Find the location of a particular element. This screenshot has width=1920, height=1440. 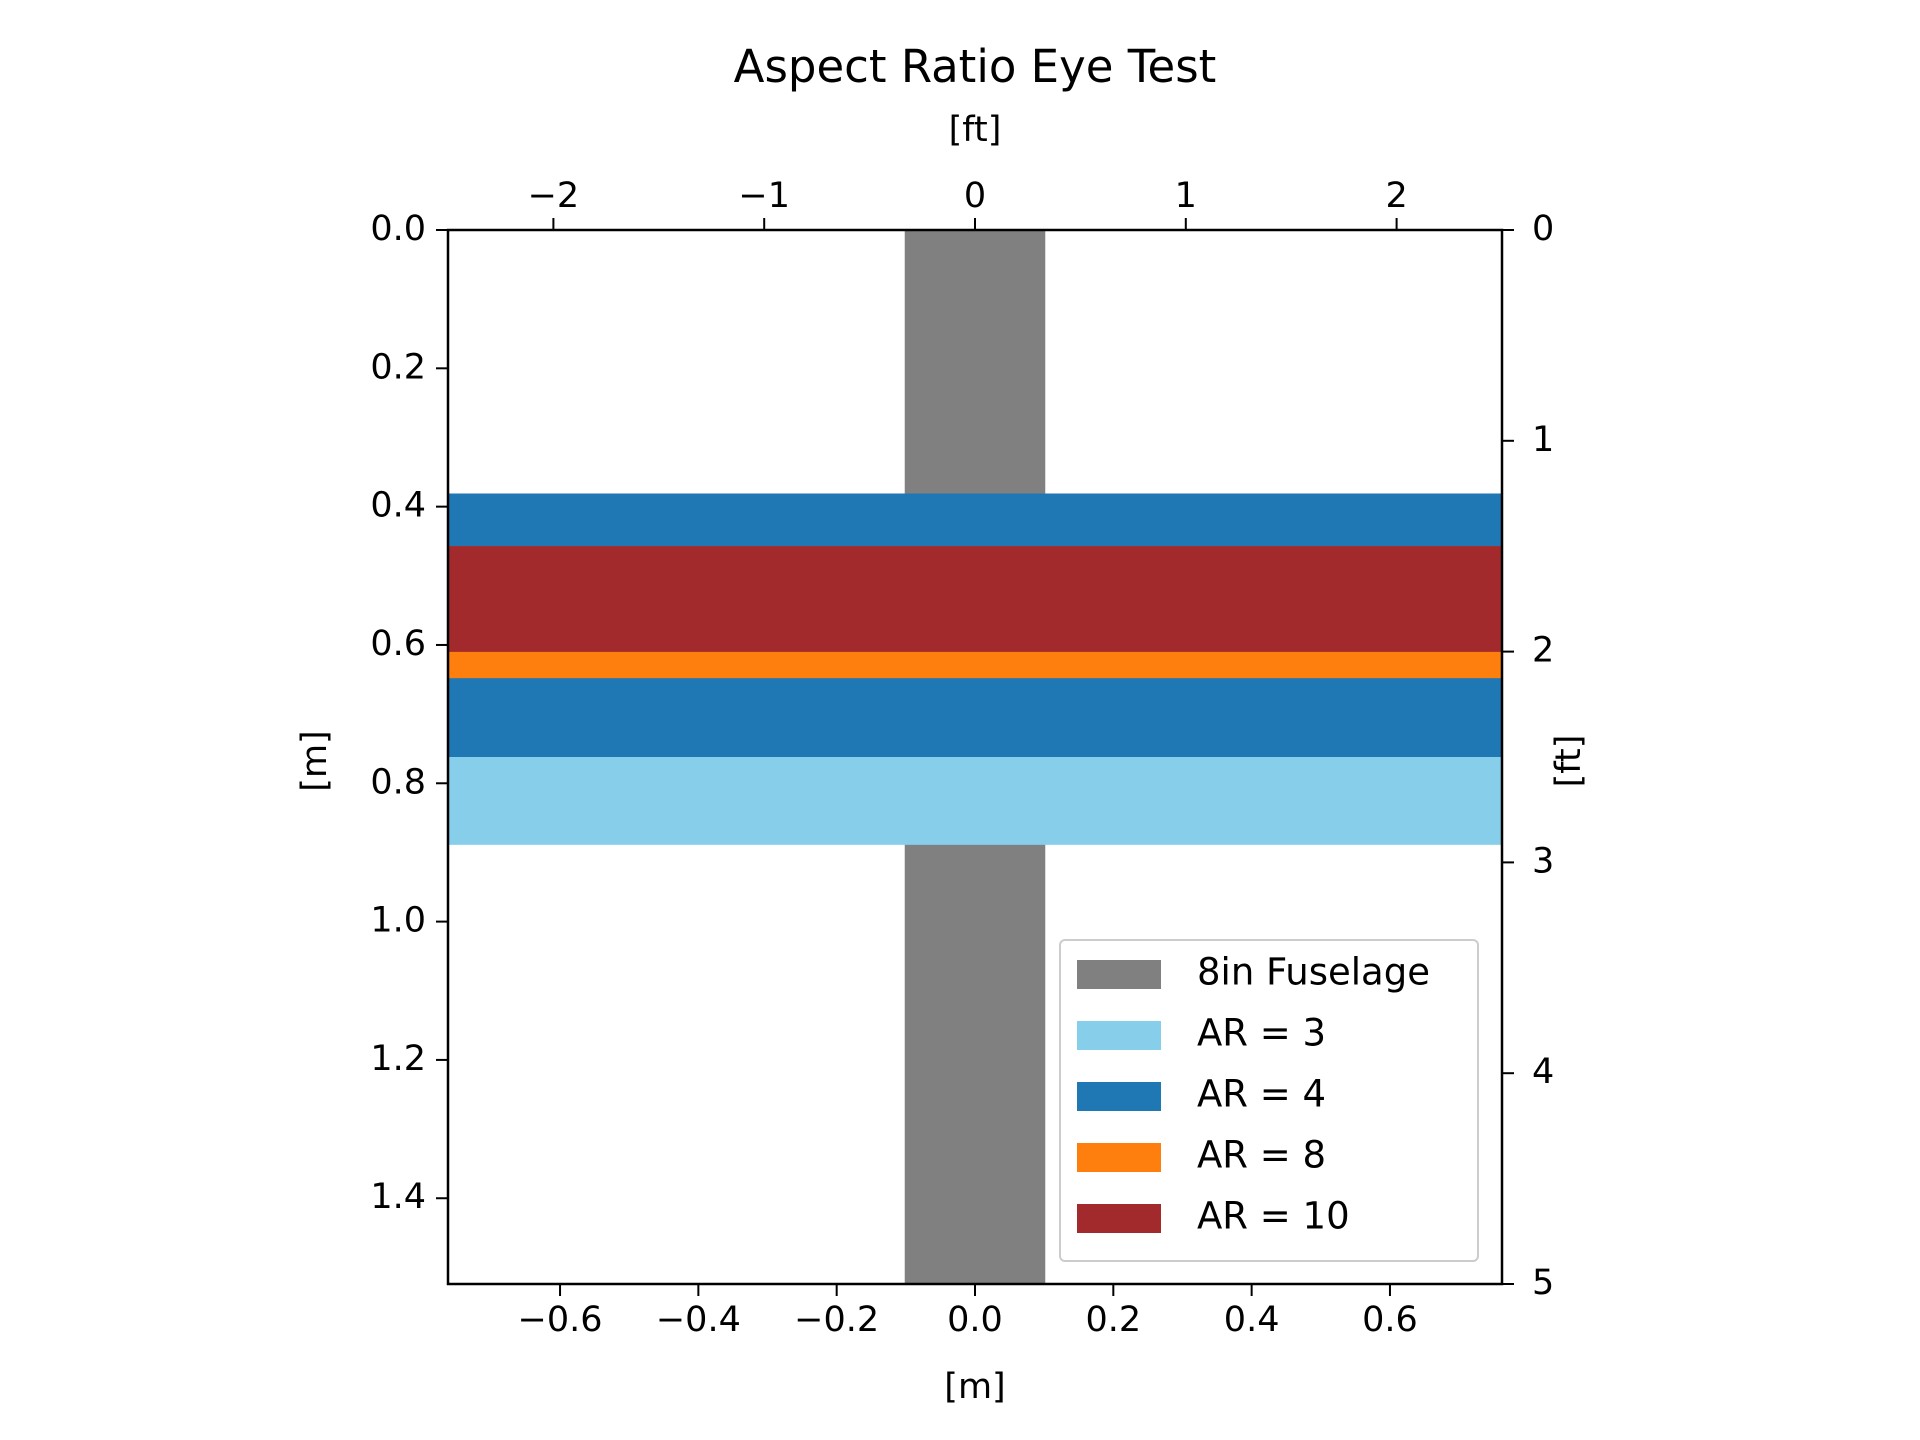

x-top-tick-label: −1 is located at coordinates (764, 196).